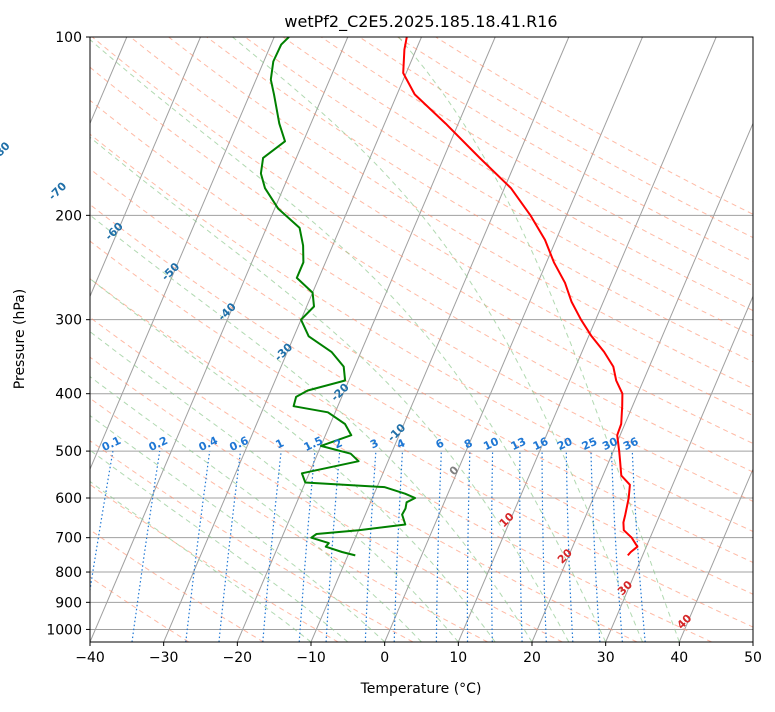 The image size is (775, 712). What do you see at coordinates (64, 630) in the screenshot?
I see `y-tick-label: 1000` at bounding box center [64, 630].